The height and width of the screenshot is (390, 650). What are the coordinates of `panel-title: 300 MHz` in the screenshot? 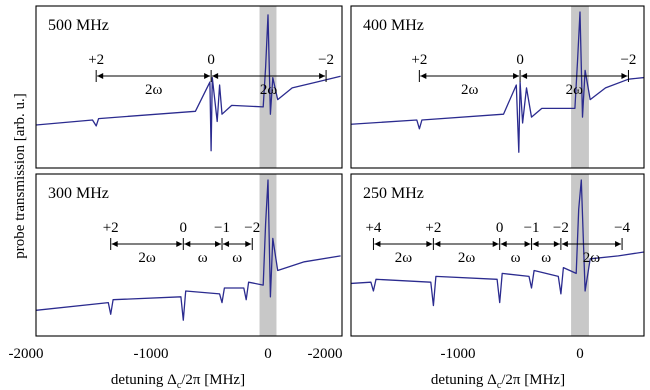 It's located at (78, 193).